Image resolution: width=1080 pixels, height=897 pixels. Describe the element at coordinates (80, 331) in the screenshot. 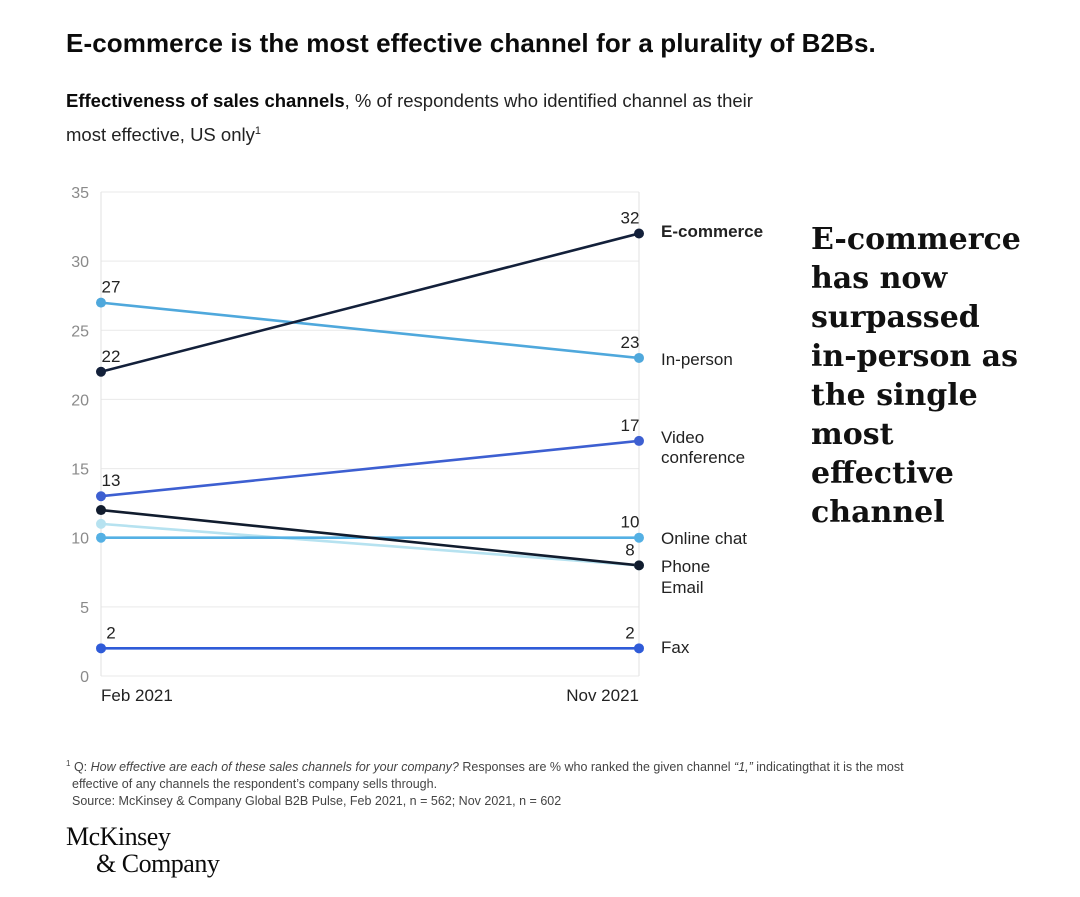

I see `y-tick-label: 25` at that location.